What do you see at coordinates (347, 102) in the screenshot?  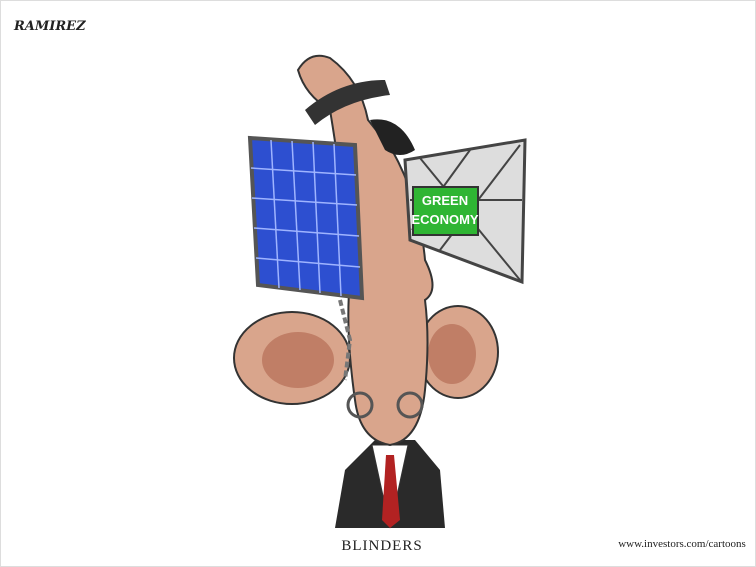 I see `strap` at bounding box center [347, 102].